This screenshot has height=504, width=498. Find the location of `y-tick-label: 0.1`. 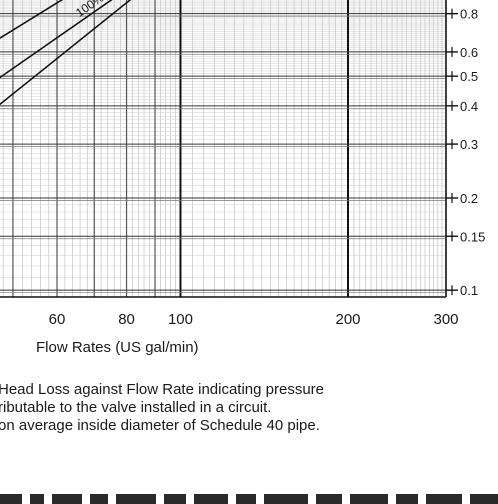

y-tick-label: 0.1 is located at coordinates (469, 290).